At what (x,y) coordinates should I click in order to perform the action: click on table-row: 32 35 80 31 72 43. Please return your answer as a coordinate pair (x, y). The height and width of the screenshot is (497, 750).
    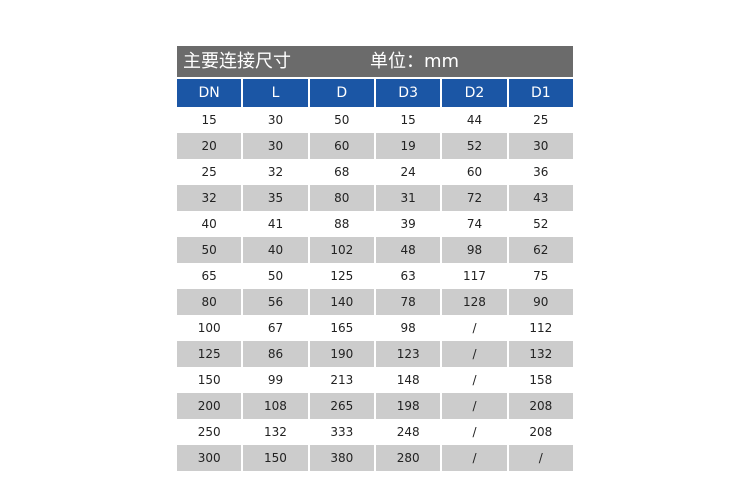
    Looking at the image, I should click on (375, 198).